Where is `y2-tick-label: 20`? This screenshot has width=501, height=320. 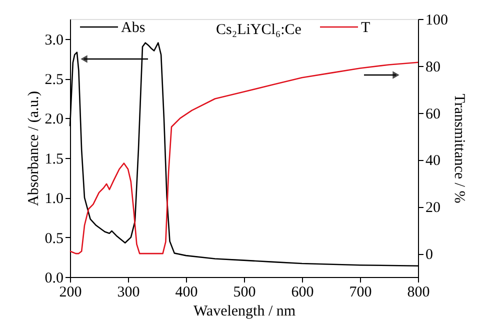
y2-tick-label: 20 is located at coordinates (433, 208).